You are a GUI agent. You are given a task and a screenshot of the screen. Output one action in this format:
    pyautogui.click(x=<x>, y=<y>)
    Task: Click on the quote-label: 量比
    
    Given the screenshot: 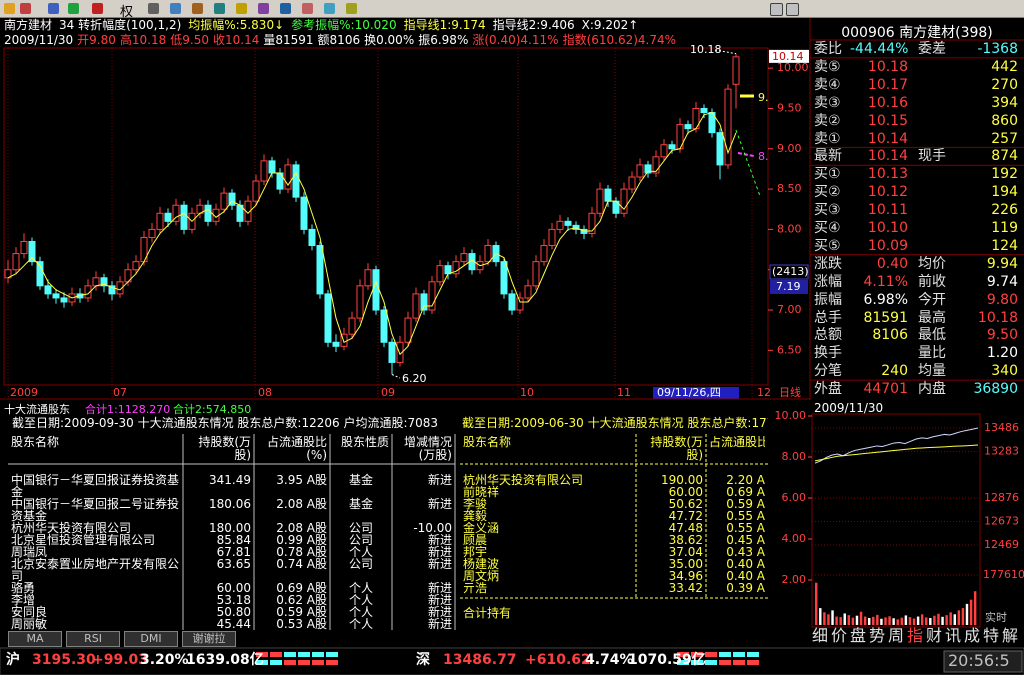 What is the action you would take?
    pyautogui.click(x=932, y=353)
    